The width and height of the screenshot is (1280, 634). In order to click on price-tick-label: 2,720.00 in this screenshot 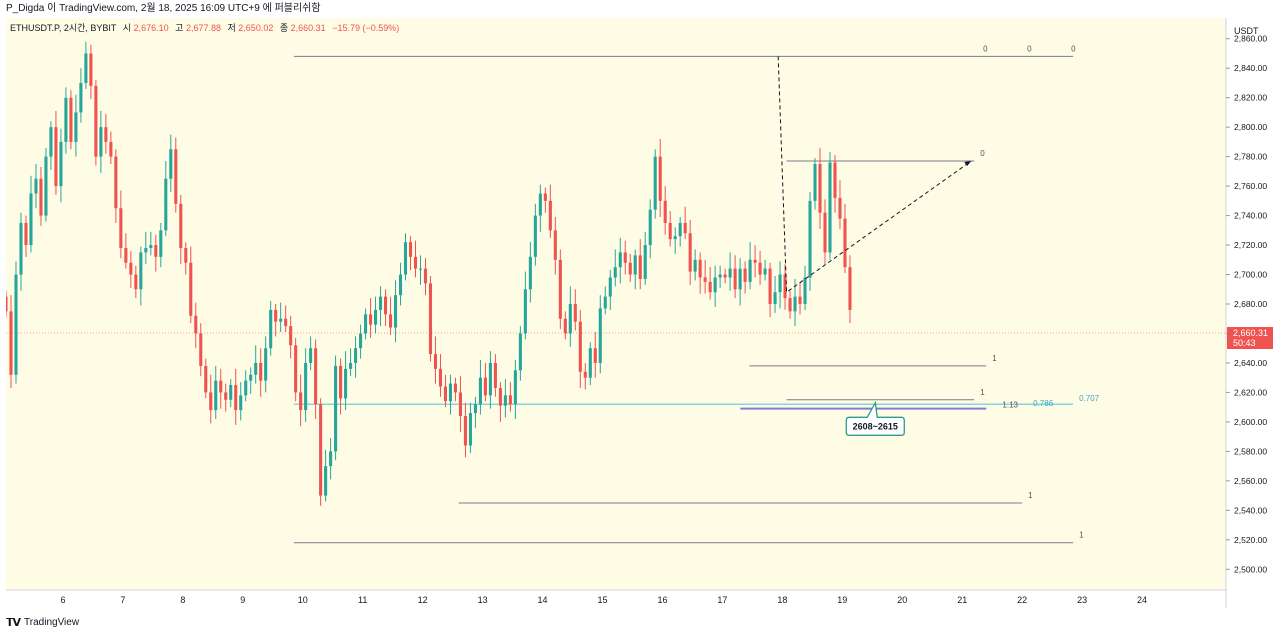, I will do `click(1250, 245)`.